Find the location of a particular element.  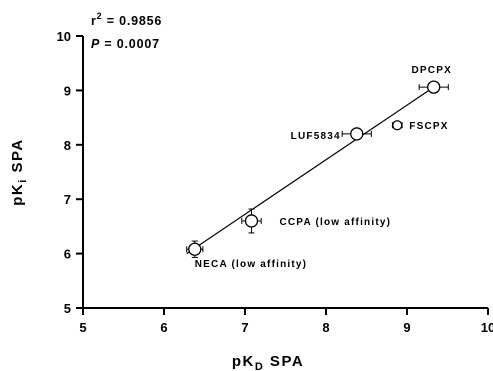

y-tick-label: 9 is located at coordinates (67, 90).